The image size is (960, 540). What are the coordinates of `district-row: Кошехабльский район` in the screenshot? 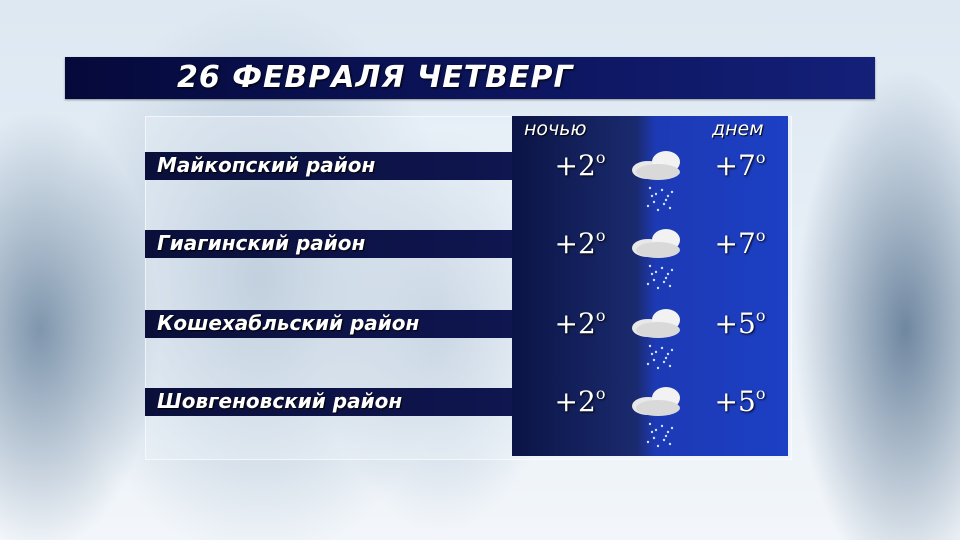 It's located at (328, 324).